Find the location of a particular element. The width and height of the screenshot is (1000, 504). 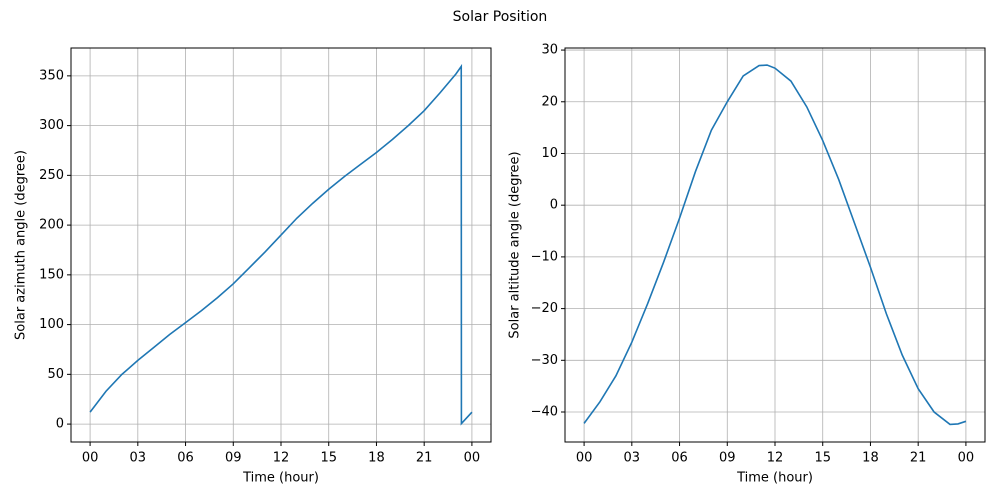

y-tick-label: 50 is located at coordinates (55, 374).